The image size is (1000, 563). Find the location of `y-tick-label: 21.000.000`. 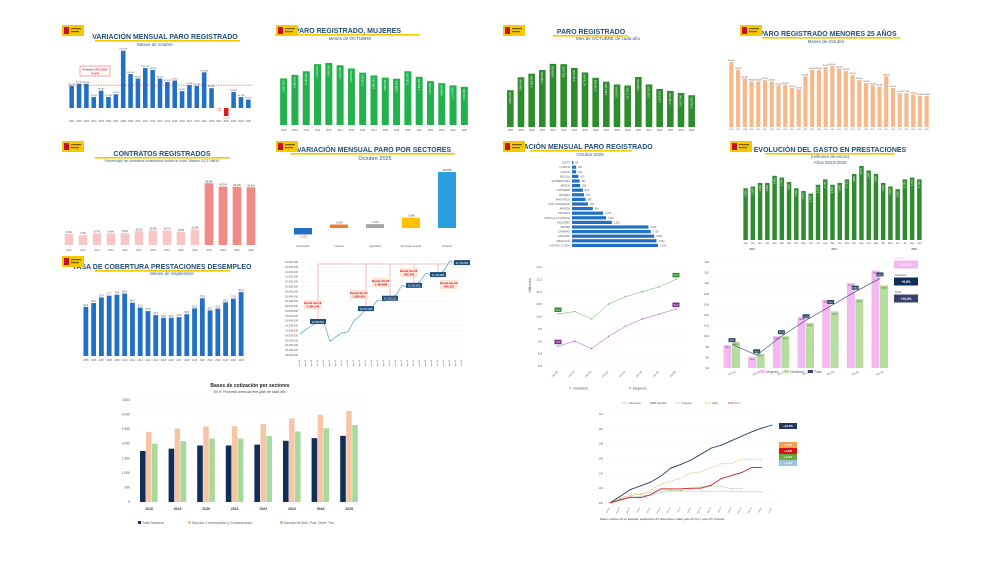

y-tick-label: 21.000.000 is located at coordinates (292, 282).